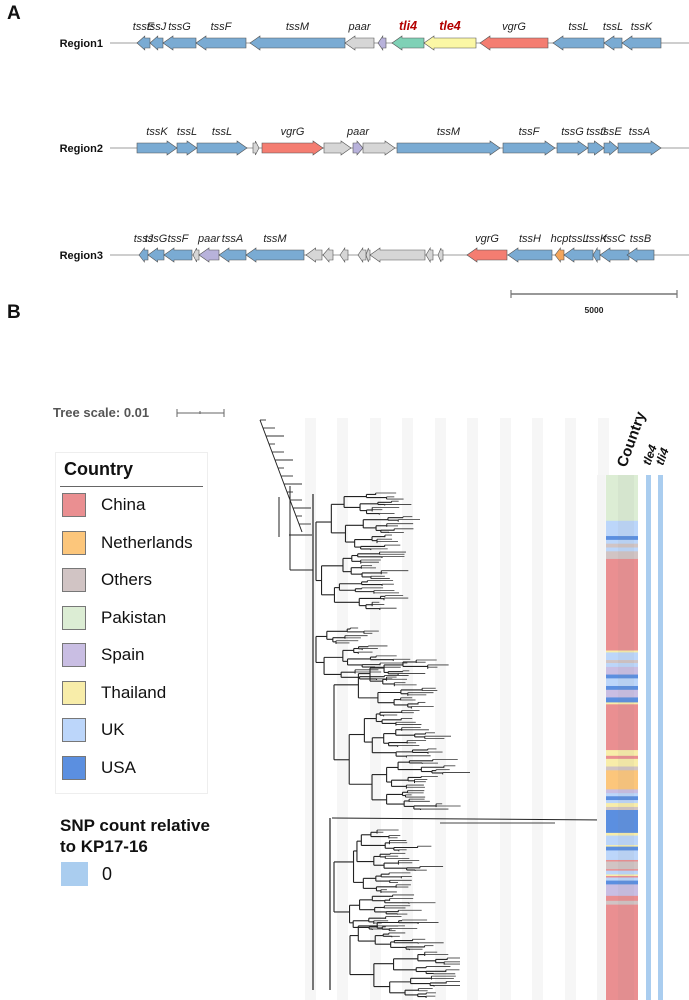 Image resolution: width=689 pixels, height=1000 pixels. What do you see at coordinates (222, 27) in the screenshot?
I see `gene-label: tssF` at bounding box center [222, 27].